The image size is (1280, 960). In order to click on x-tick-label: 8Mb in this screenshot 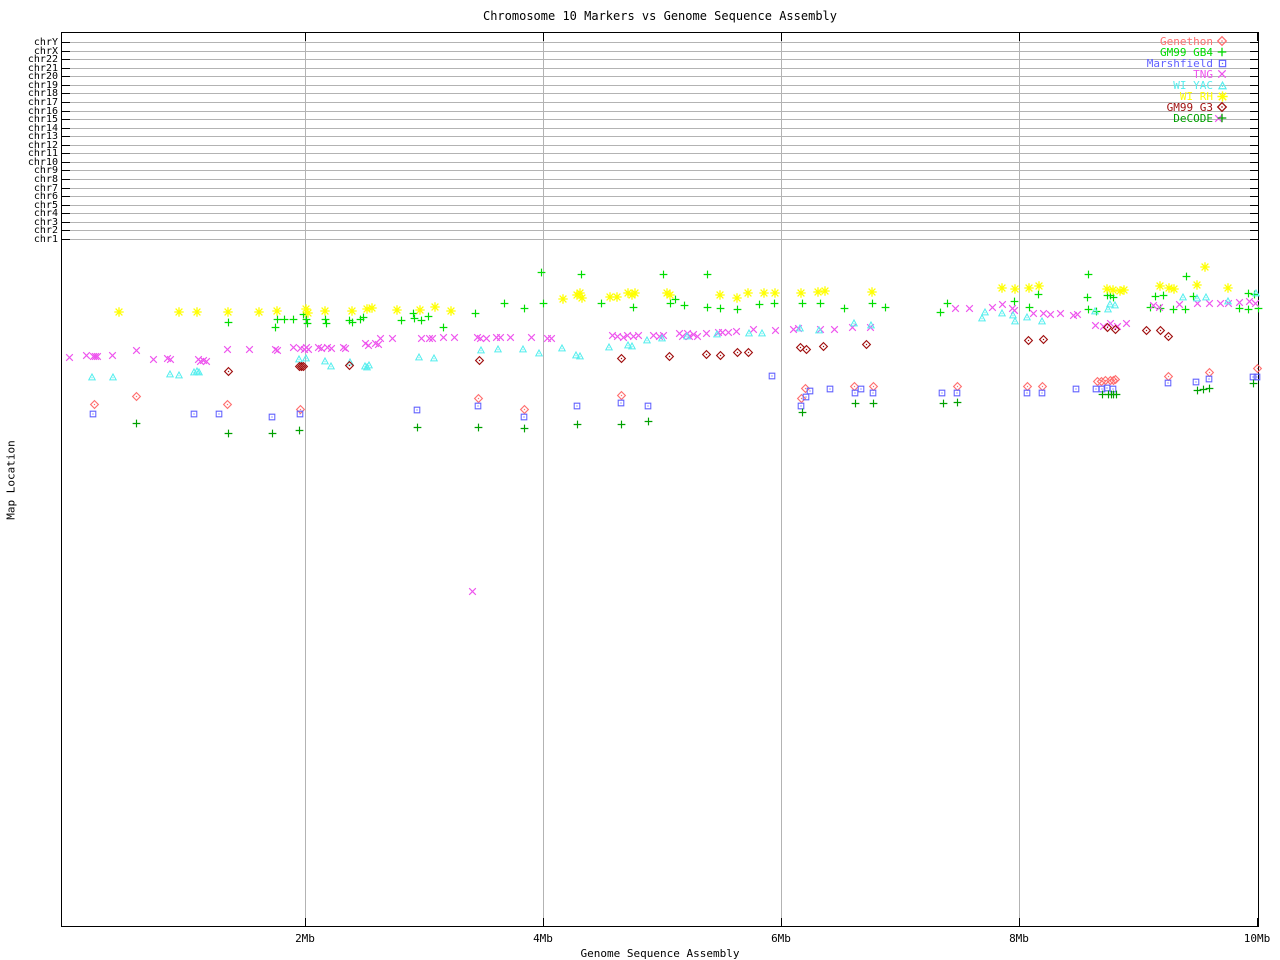, I will do `click(1019, 938)`.